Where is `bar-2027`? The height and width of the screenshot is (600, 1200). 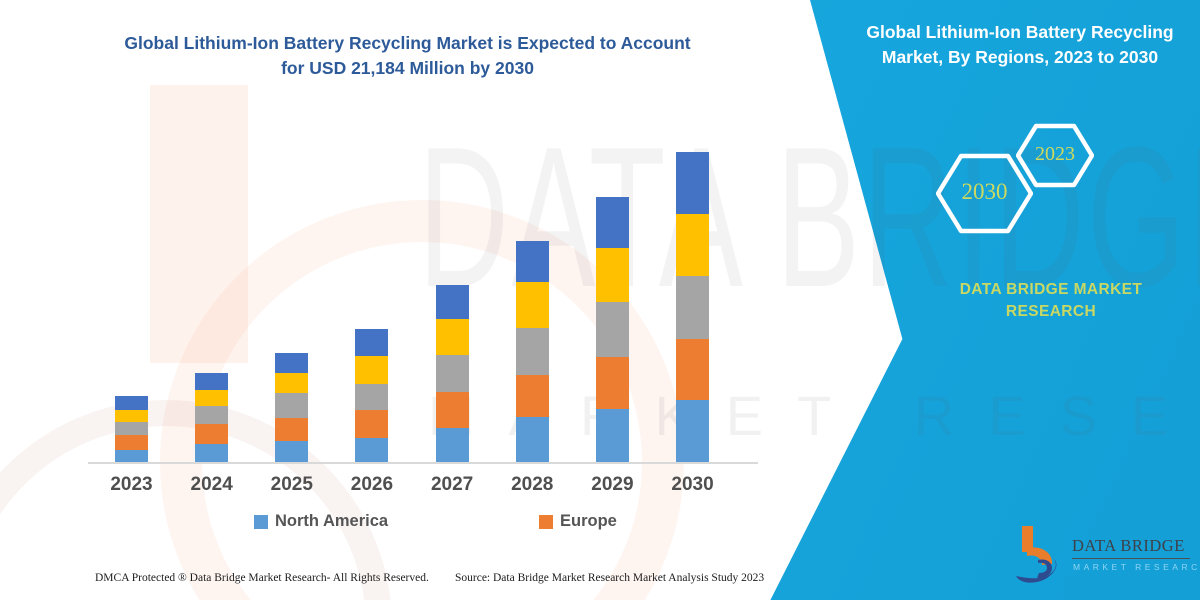 bar-2027 is located at coordinates (452, 373).